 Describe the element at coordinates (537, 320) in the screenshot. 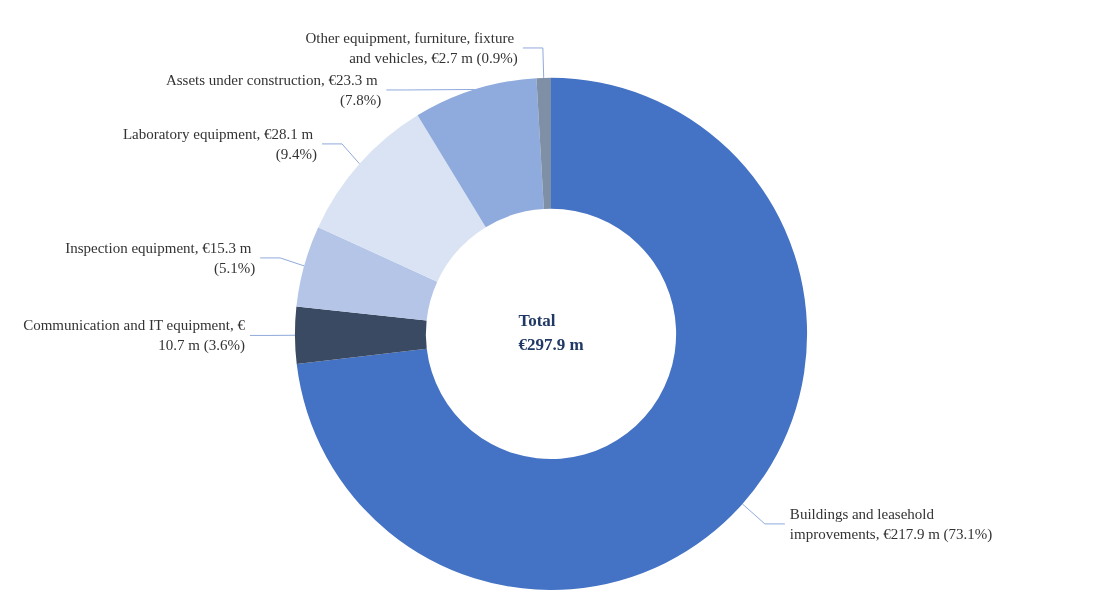

I see `text: Total` at that location.